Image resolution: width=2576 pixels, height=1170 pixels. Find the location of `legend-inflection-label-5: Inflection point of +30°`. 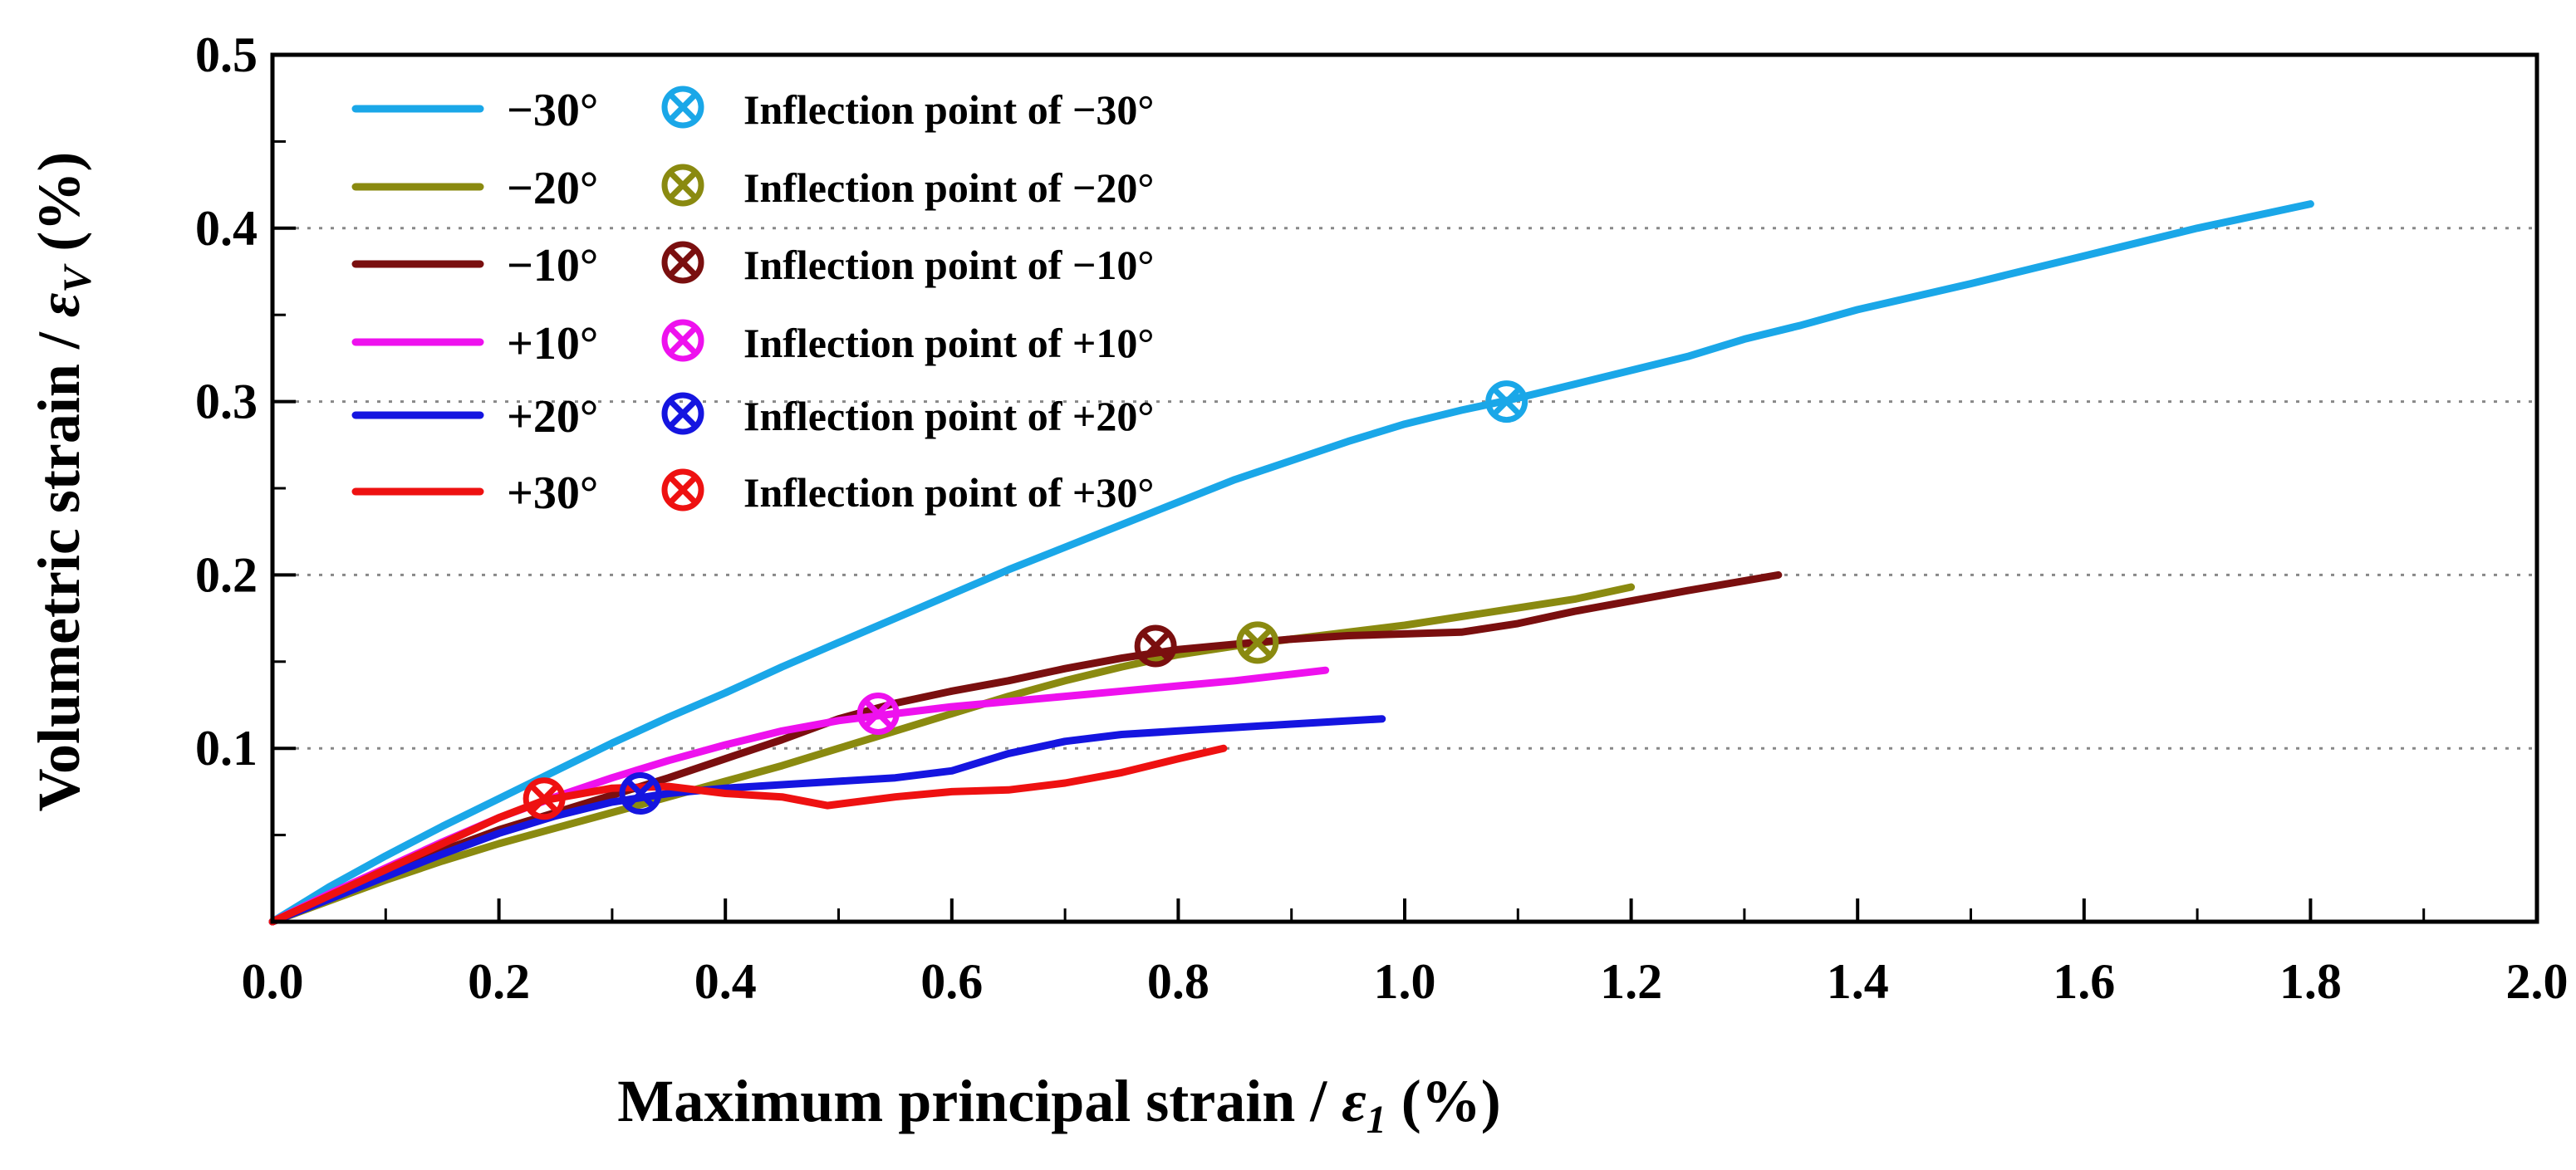

legend-inflection-label-5: Inflection point of +30° is located at coordinates (948, 492).